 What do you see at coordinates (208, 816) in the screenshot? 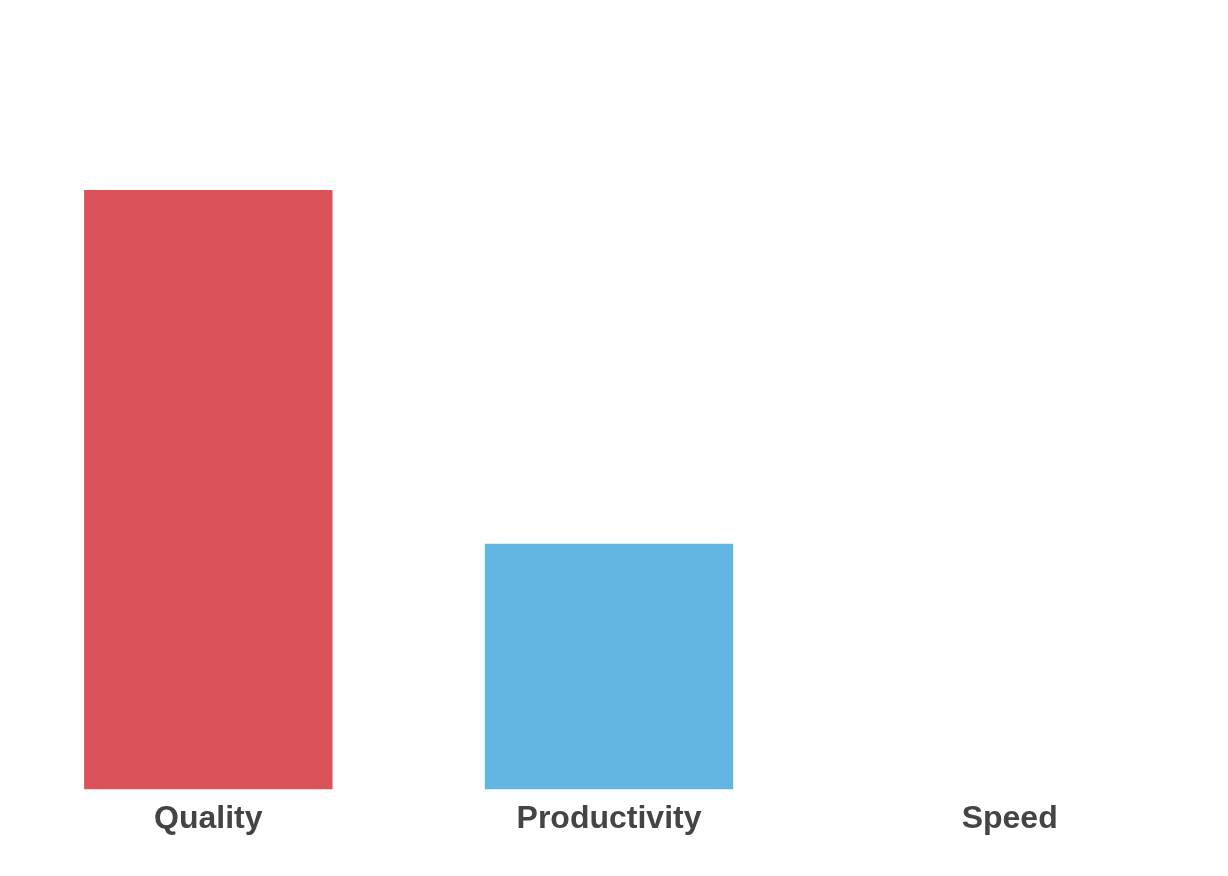
I see `x-tick-label: Quality` at bounding box center [208, 816].